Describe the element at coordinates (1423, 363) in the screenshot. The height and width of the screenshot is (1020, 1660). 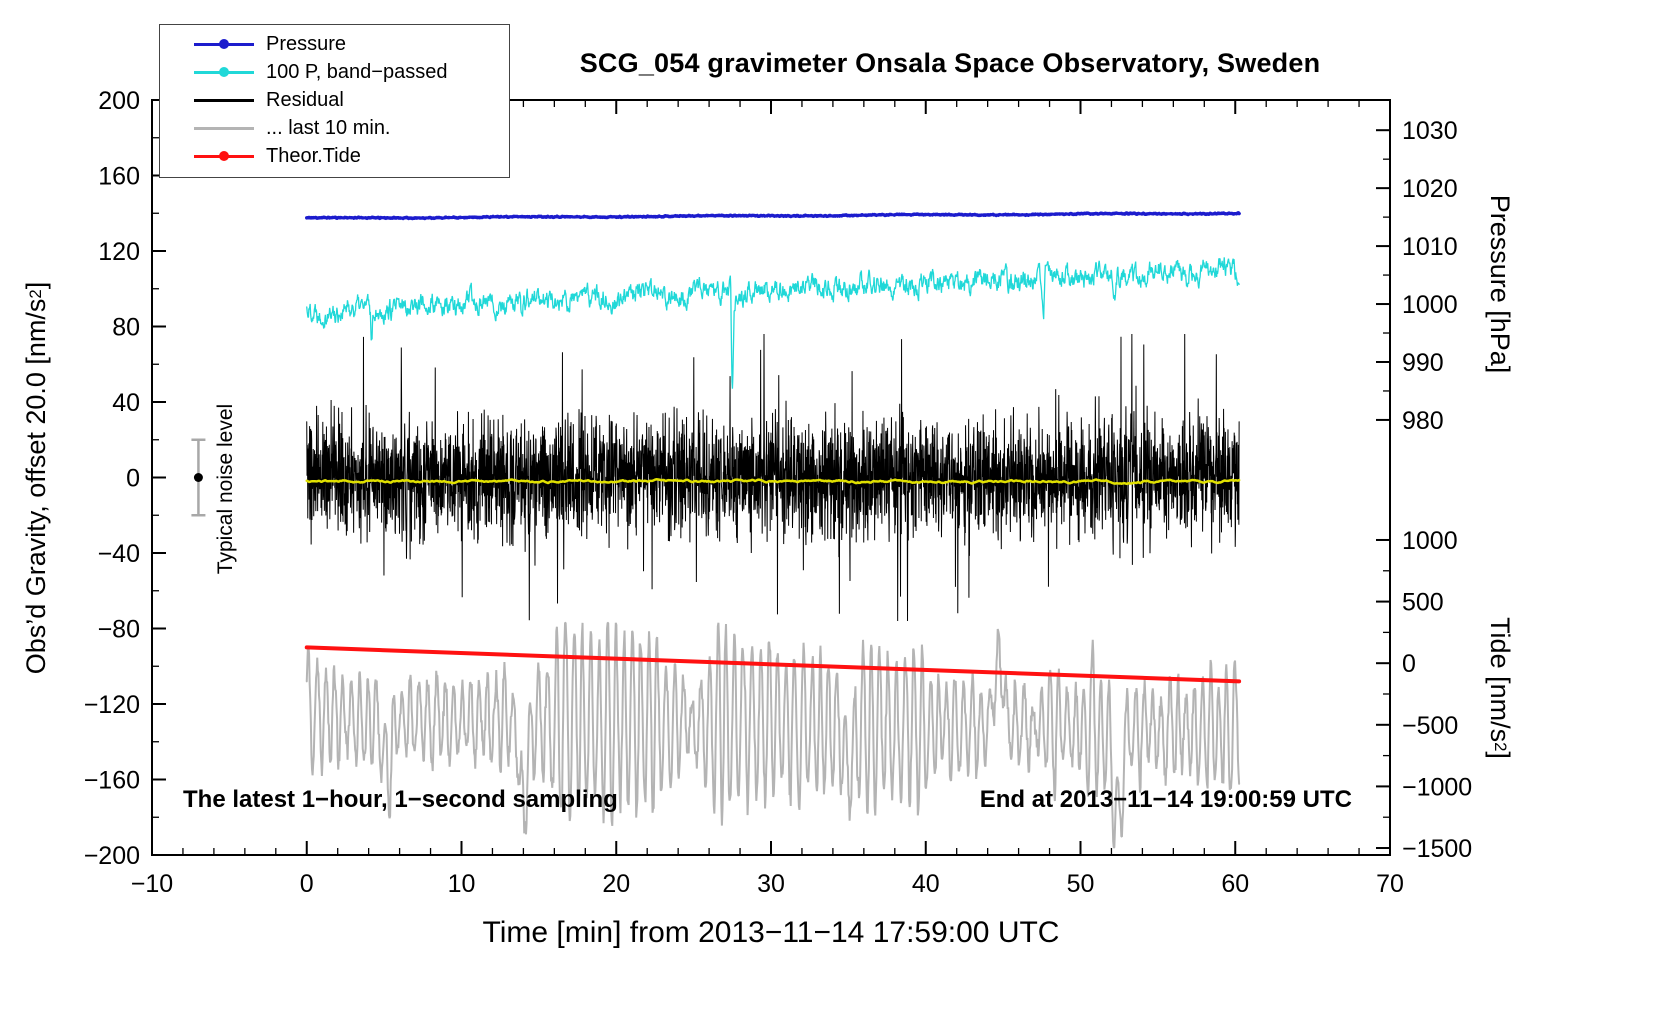
I see `pressure-tick-label: 990` at that location.